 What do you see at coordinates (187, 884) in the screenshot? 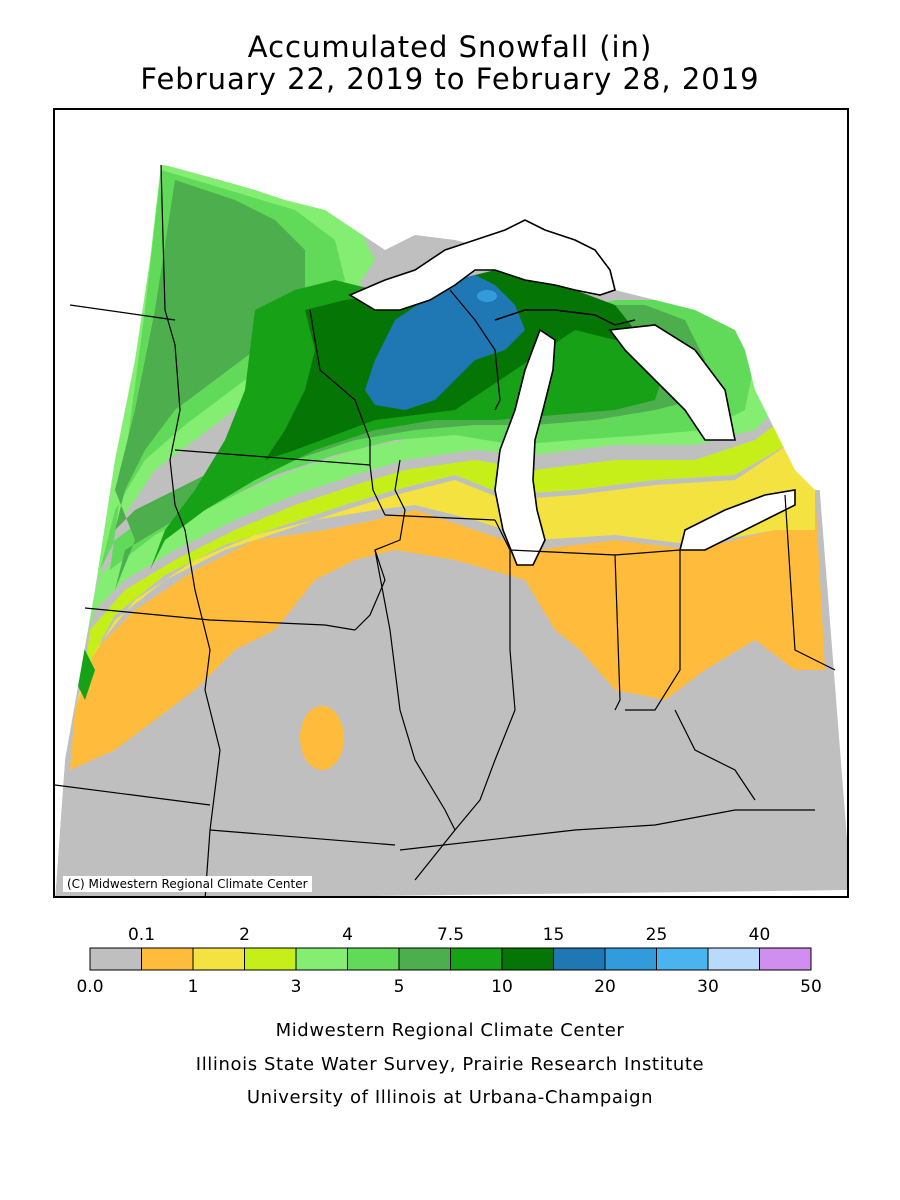
I see `copyright-label: (C) Midwestern Regional Climate Center` at bounding box center [187, 884].